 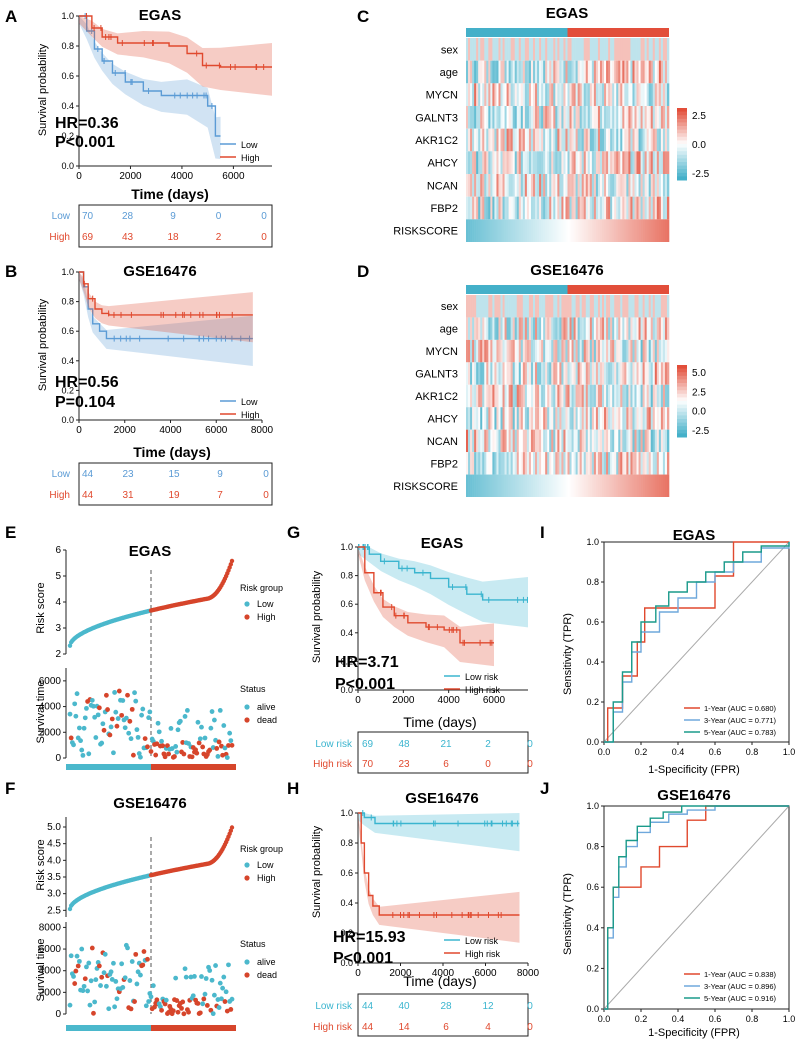 I want to click on x-tick-label: 0.2, so click(x=641, y=752).